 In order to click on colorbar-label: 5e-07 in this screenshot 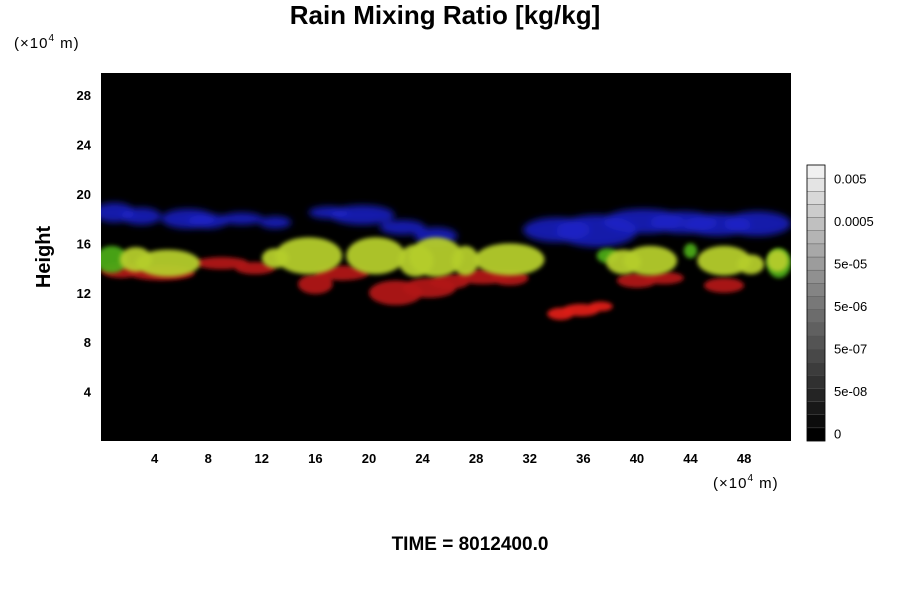, I will do `click(850, 348)`.